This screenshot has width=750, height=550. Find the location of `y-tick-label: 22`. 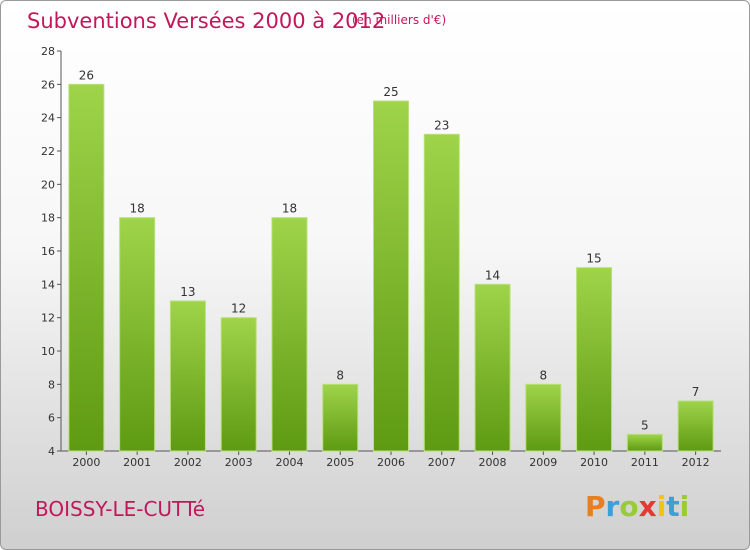

y-tick-label: 22 is located at coordinates (48, 151).